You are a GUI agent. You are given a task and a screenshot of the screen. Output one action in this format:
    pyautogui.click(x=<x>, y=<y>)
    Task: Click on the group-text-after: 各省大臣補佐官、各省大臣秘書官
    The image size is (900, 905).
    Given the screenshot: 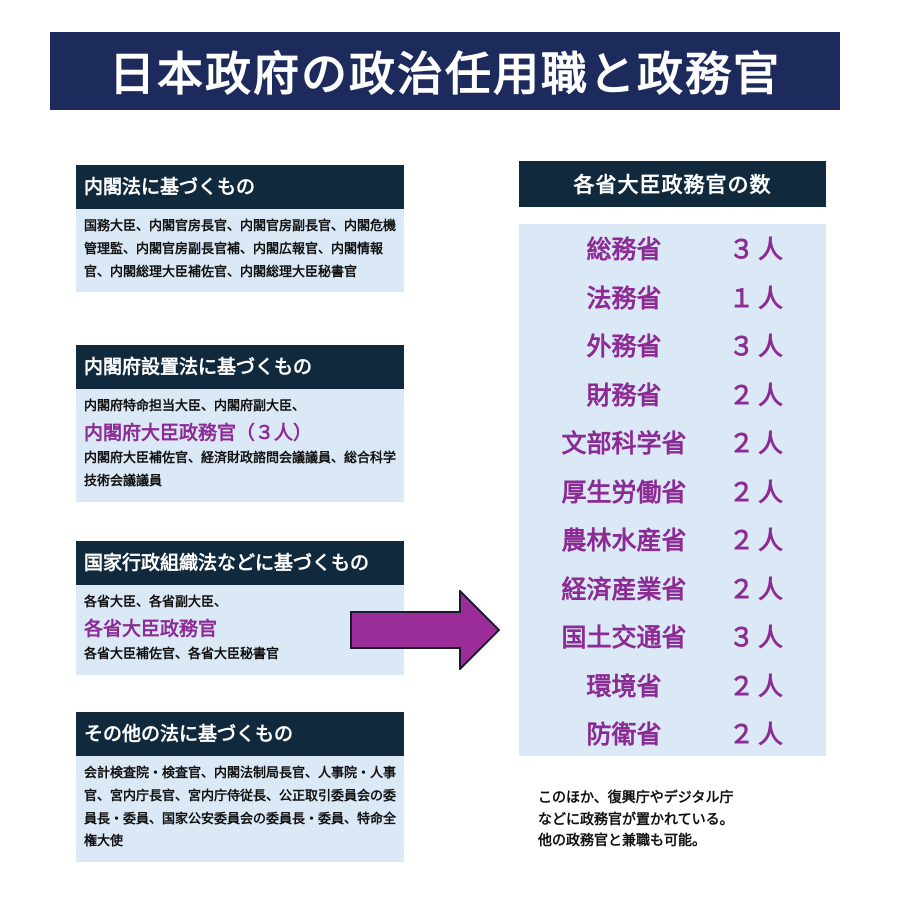 What is the action you would take?
    pyautogui.click(x=182, y=655)
    